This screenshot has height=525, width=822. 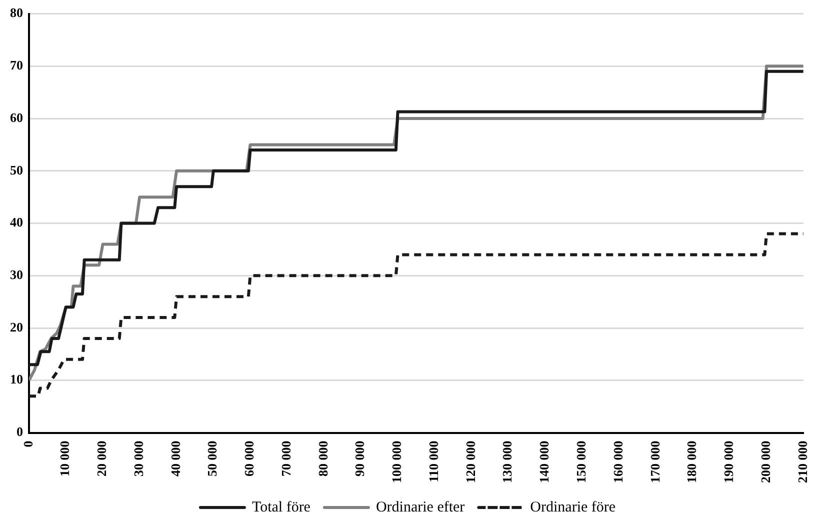 I want to click on legend-label: Ordinarie efter, so click(x=420, y=507).